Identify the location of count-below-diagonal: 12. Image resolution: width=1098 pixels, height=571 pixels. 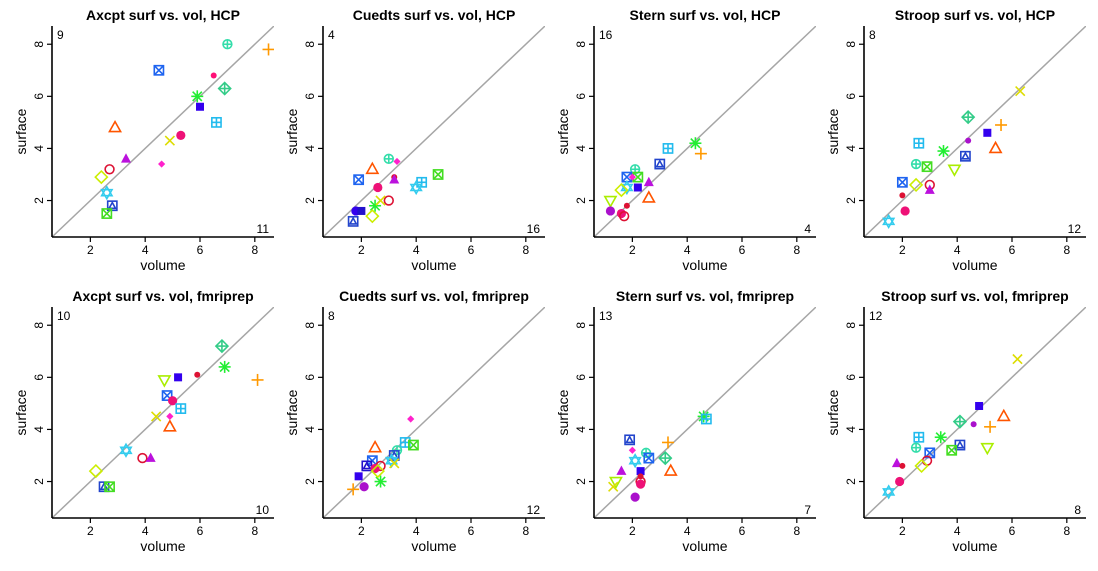
(534, 510).